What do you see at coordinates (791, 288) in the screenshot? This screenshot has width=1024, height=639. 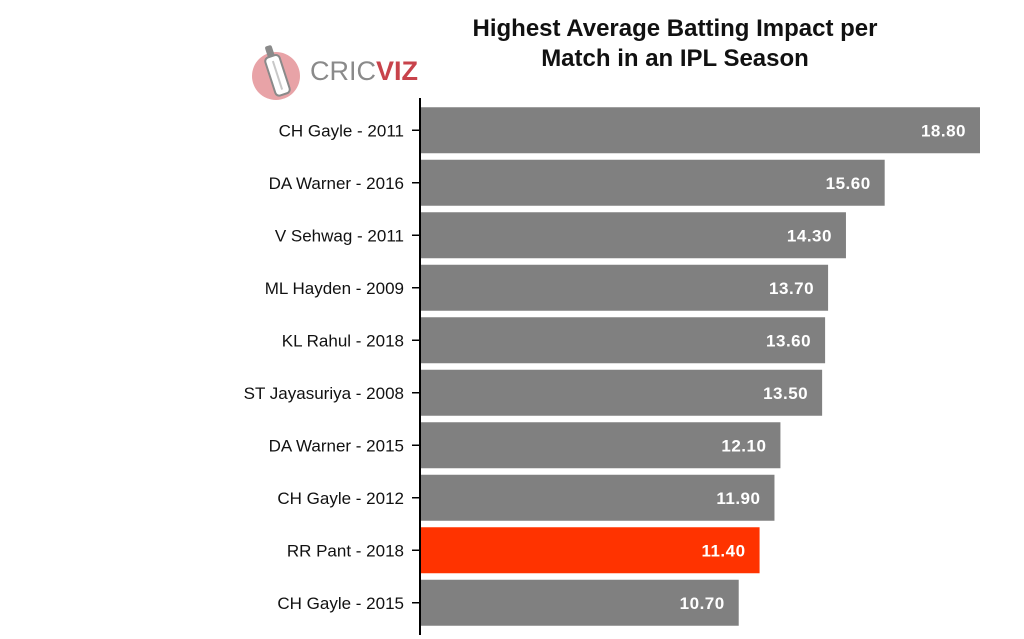 I see `bar-value-label-3: 13.70` at bounding box center [791, 288].